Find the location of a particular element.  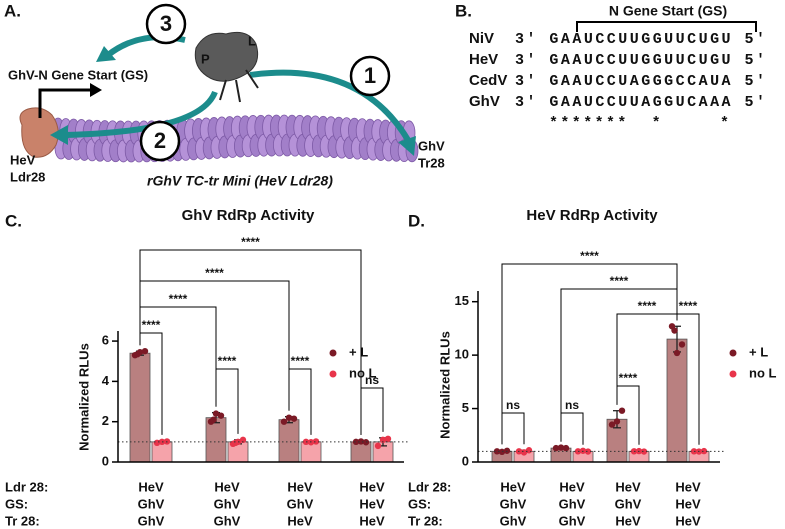

left-end: HeV is located at coordinates (23, 159).